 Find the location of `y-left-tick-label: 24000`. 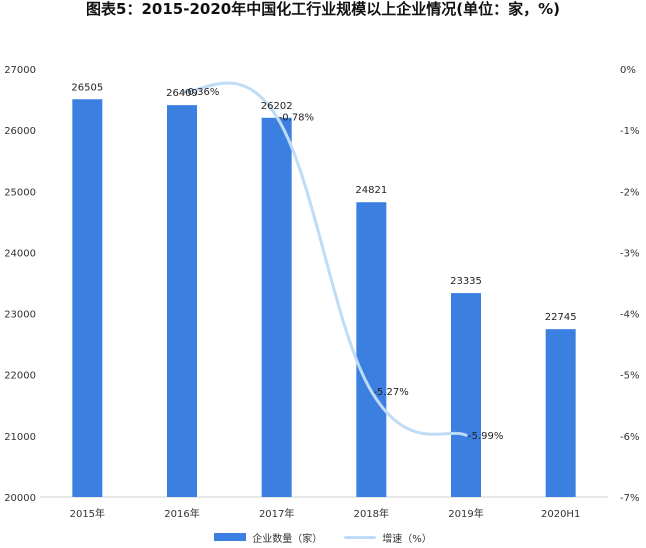

y-left-tick-label: 24000 is located at coordinates (20, 253).